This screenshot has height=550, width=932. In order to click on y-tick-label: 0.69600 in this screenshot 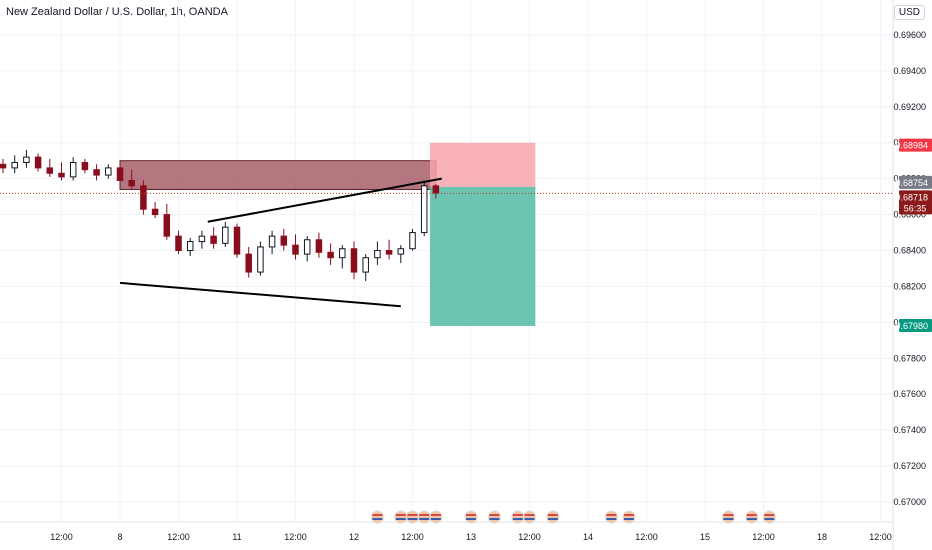, I will do `click(909, 35)`.